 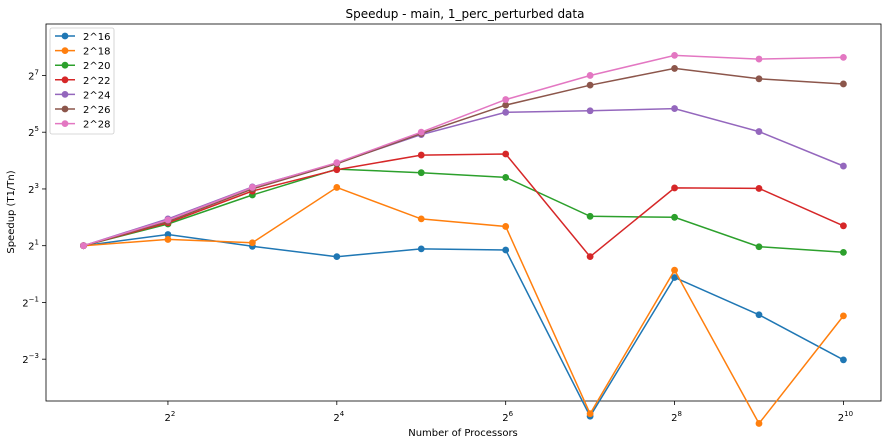 What do you see at coordinates (96, 66) in the screenshot?
I see `legend-label: 2^20` at bounding box center [96, 66].